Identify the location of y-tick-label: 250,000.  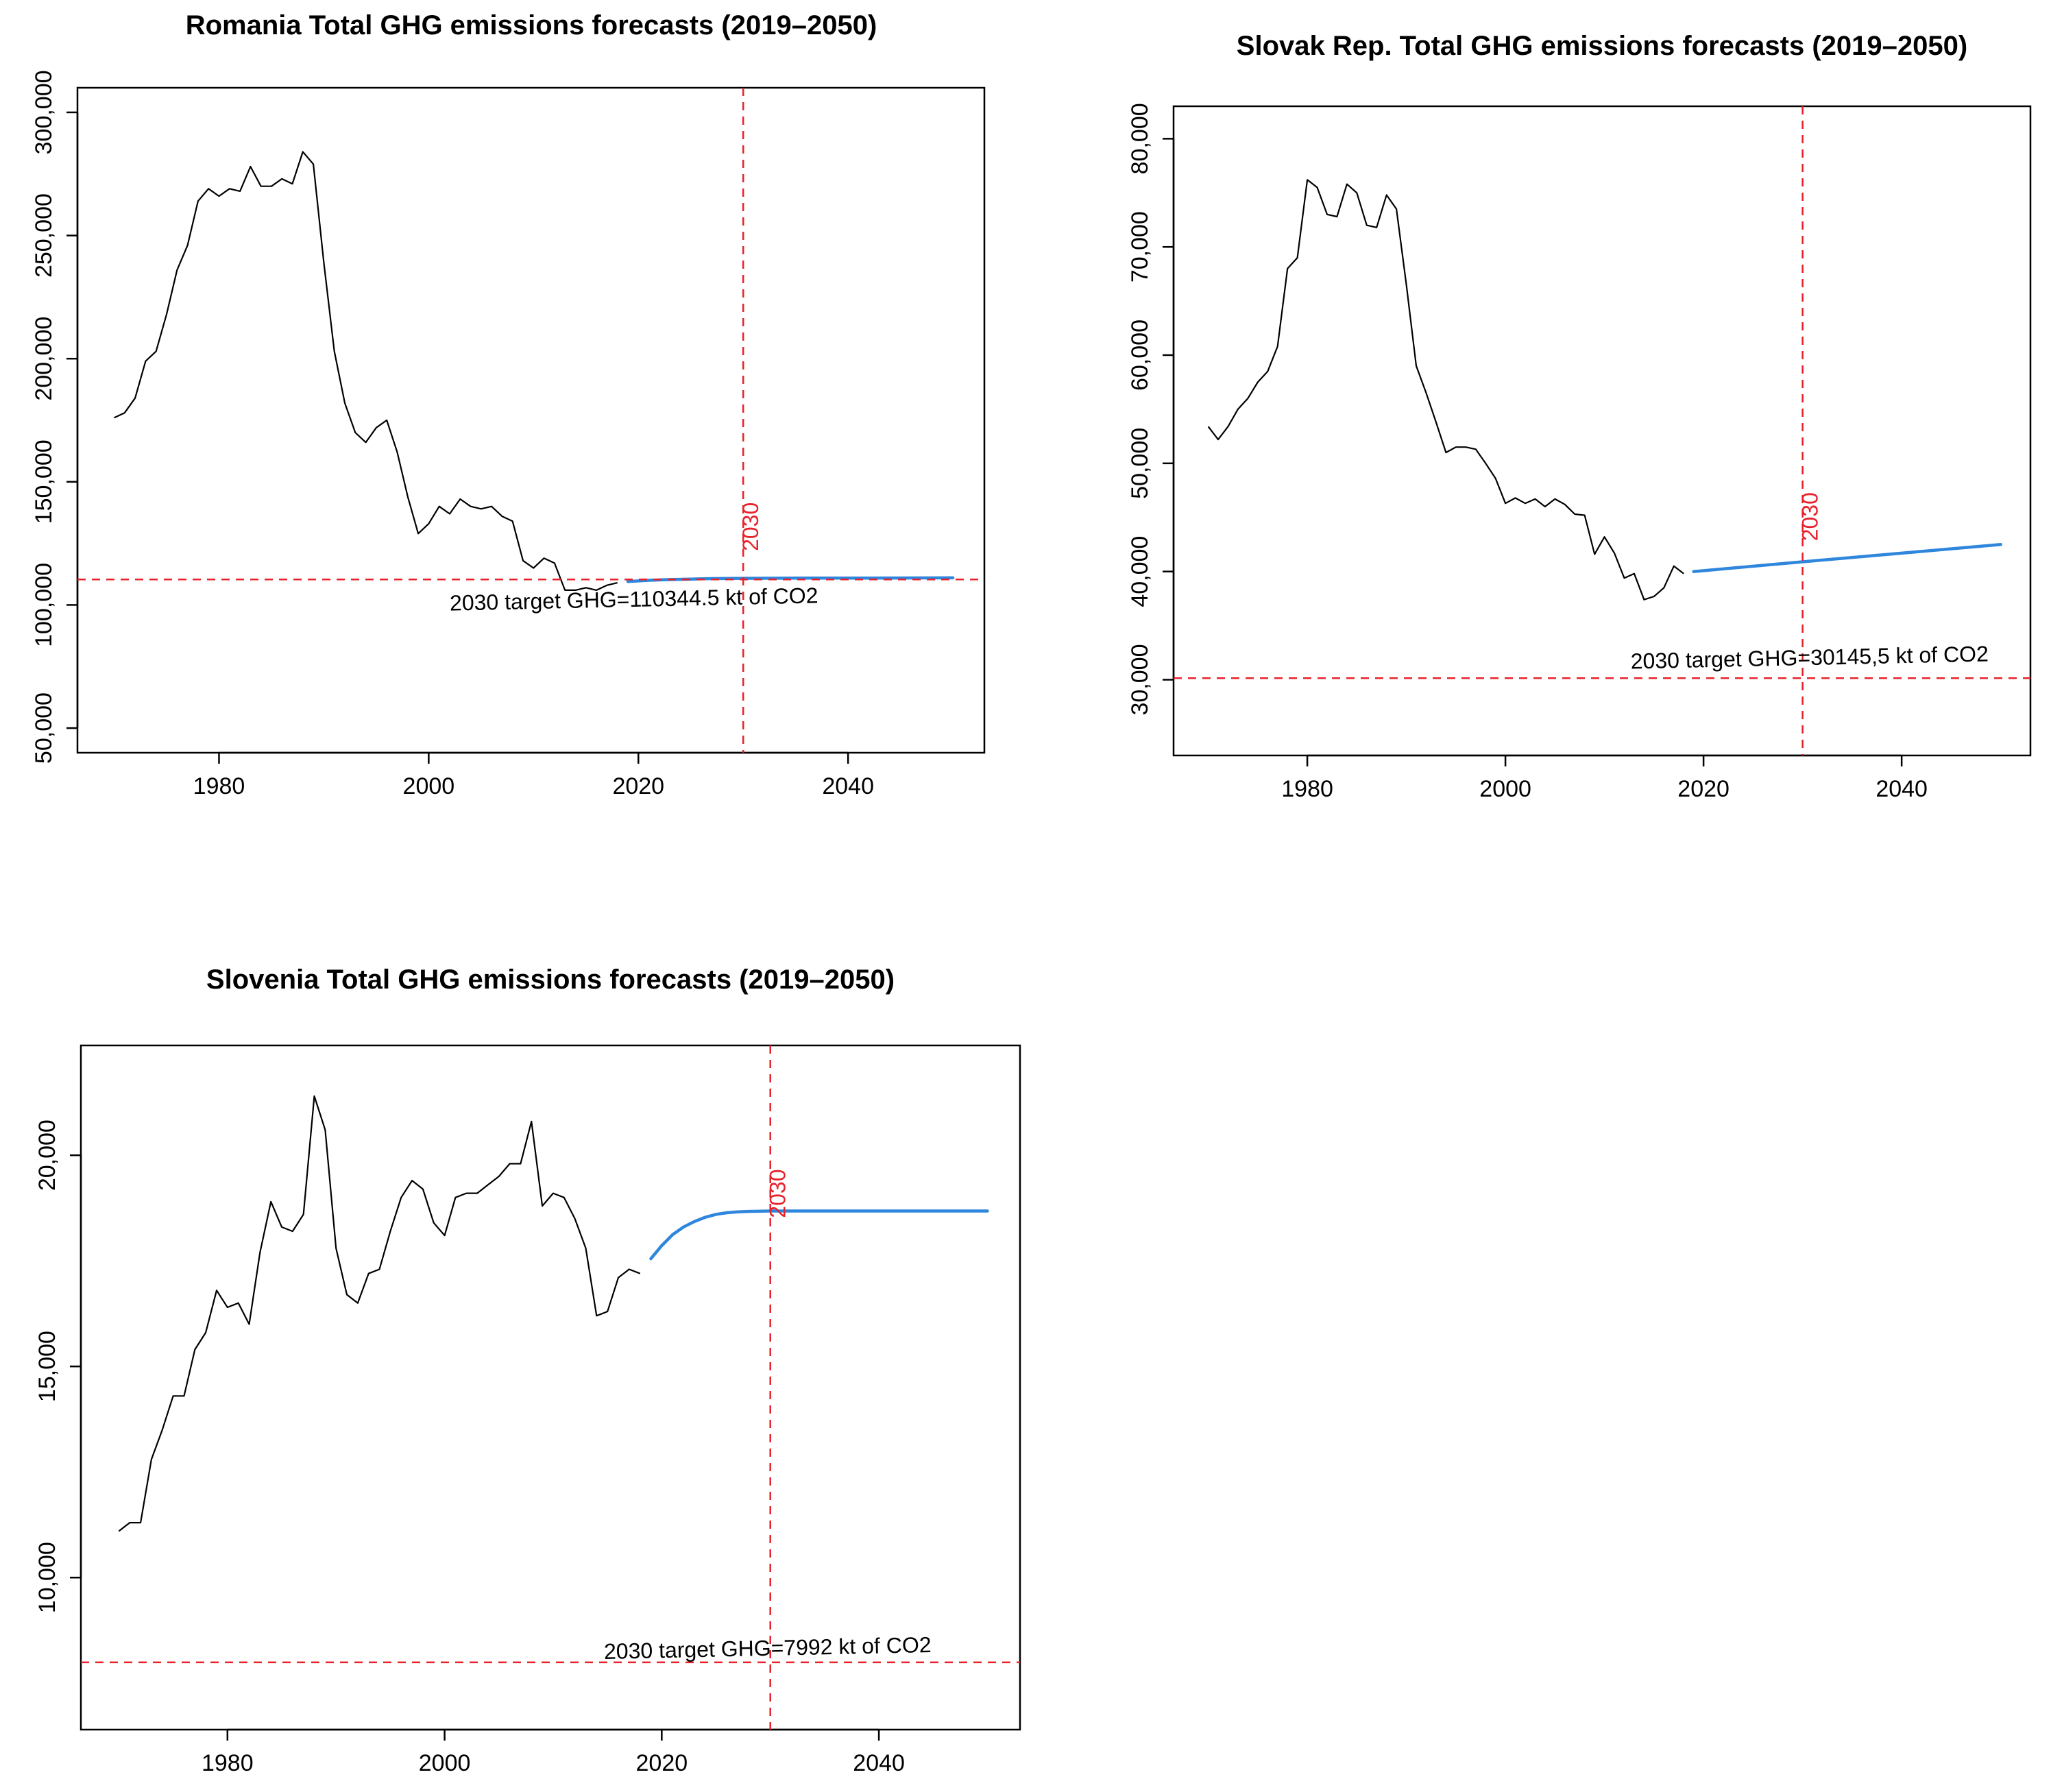
(44, 236).